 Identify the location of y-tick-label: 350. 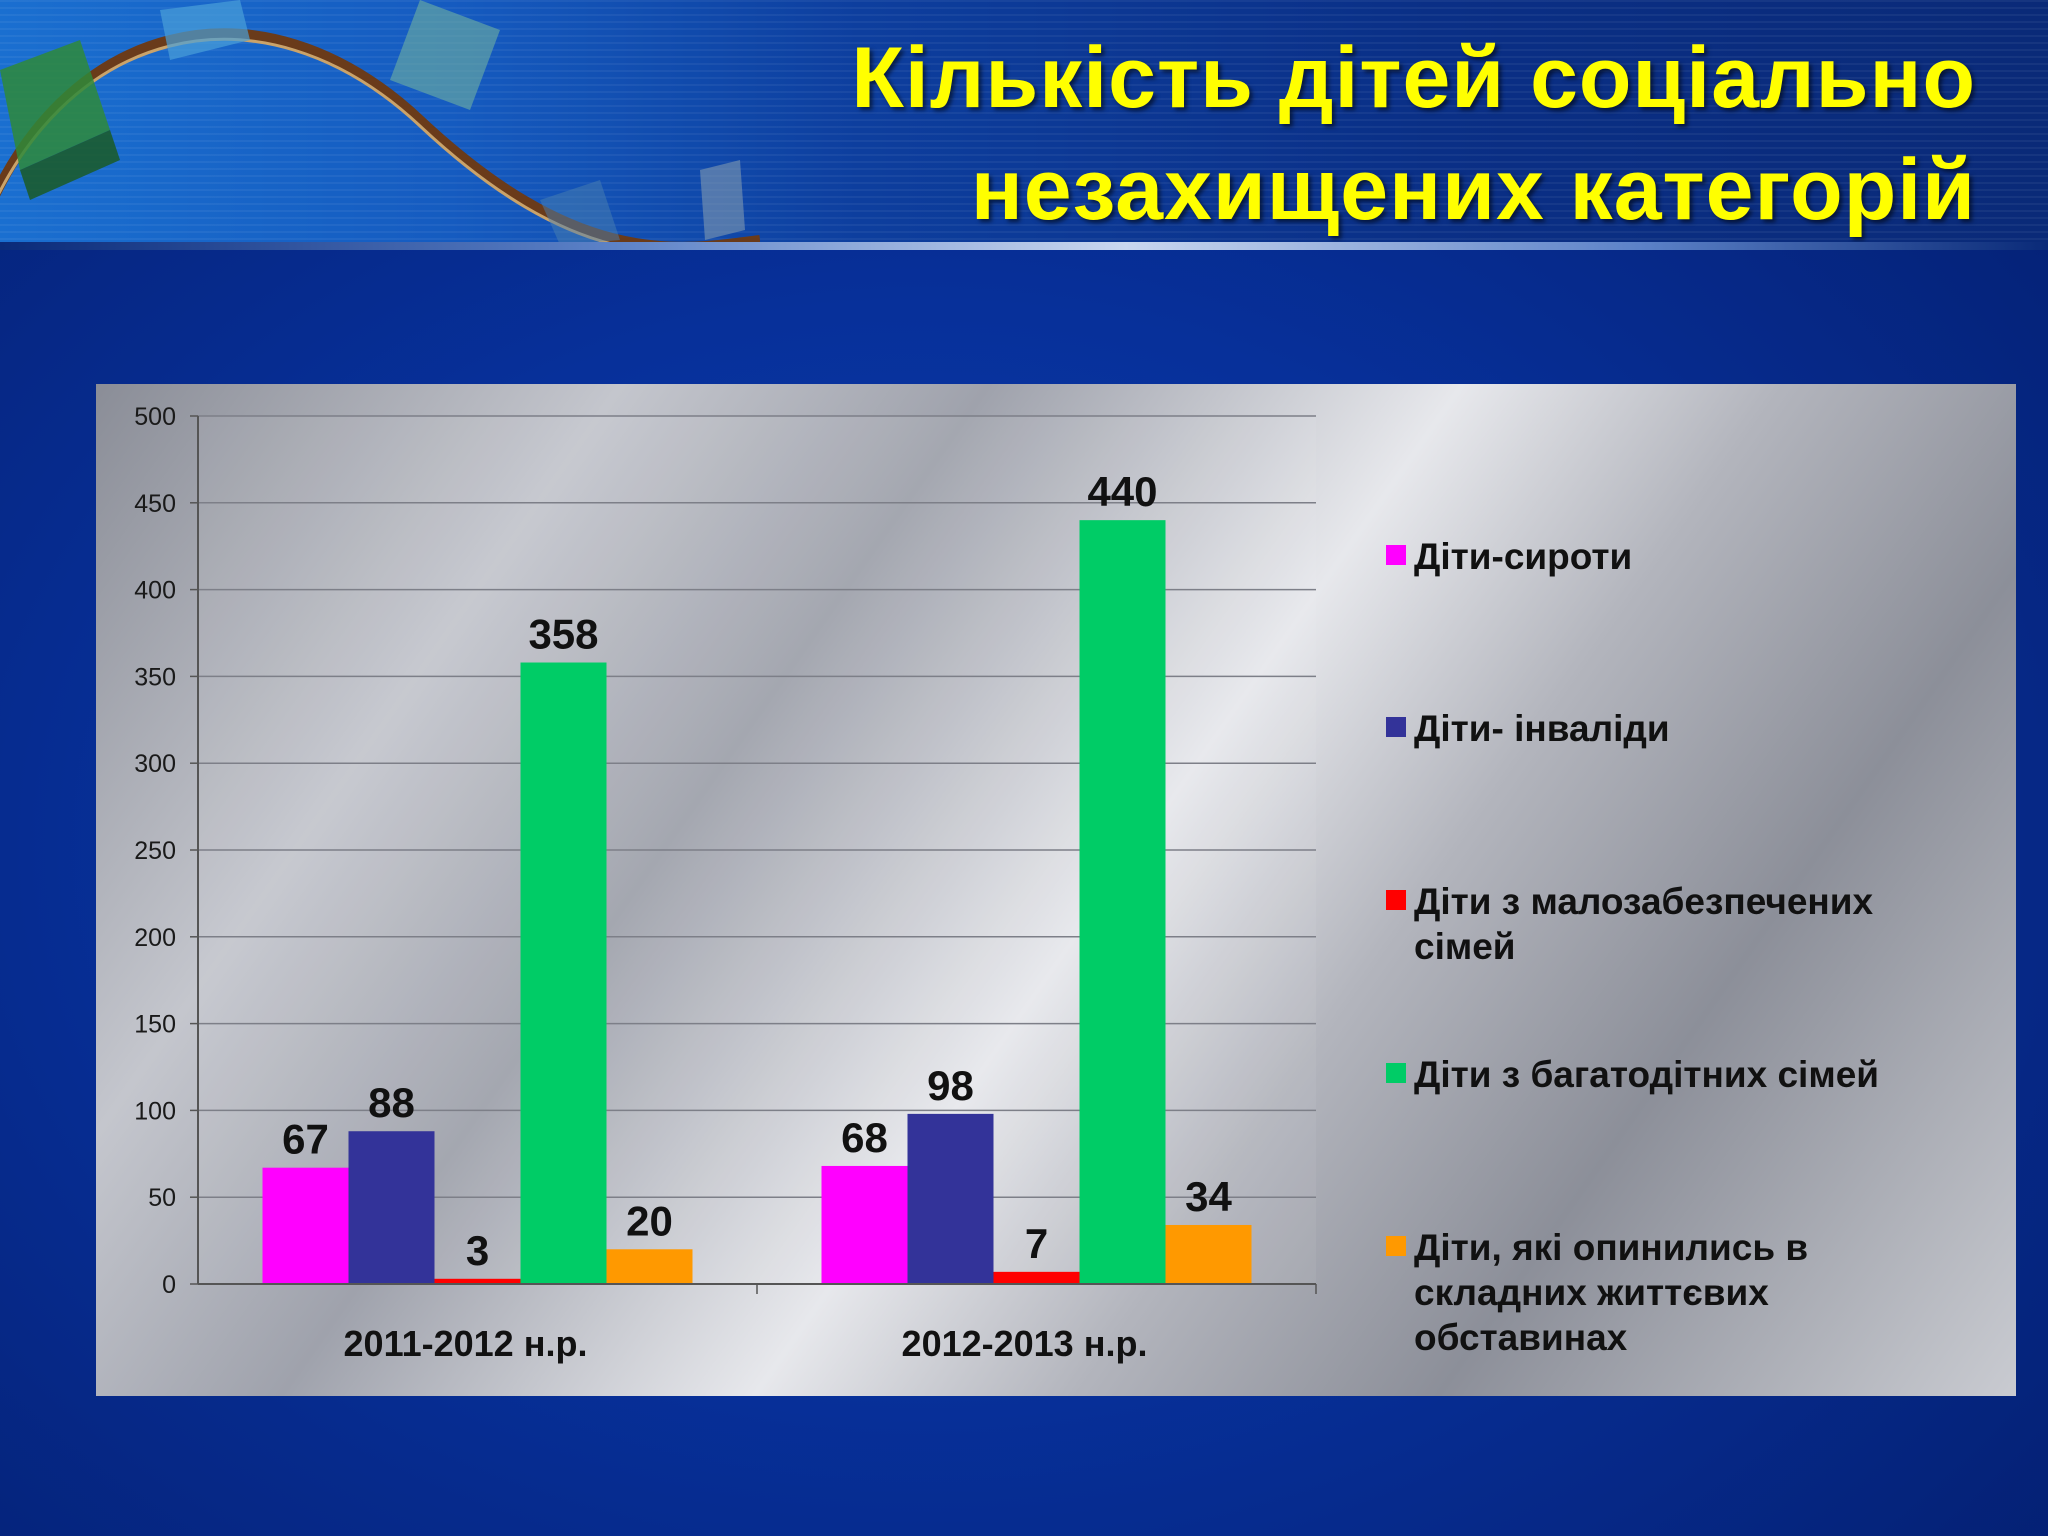
(155, 677).